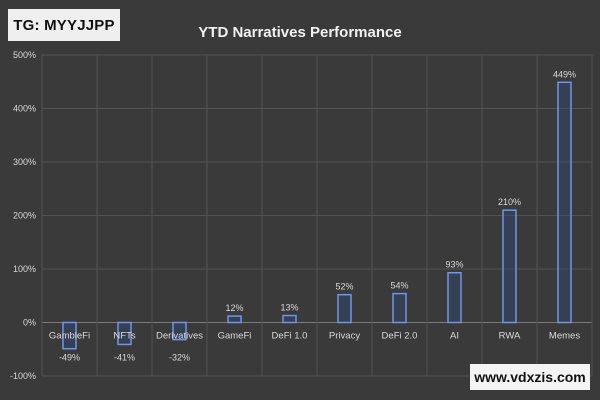  What do you see at coordinates (344, 336) in the screenshot?
I see `x-category-label: Privacy` at bounding box center [344, 336].